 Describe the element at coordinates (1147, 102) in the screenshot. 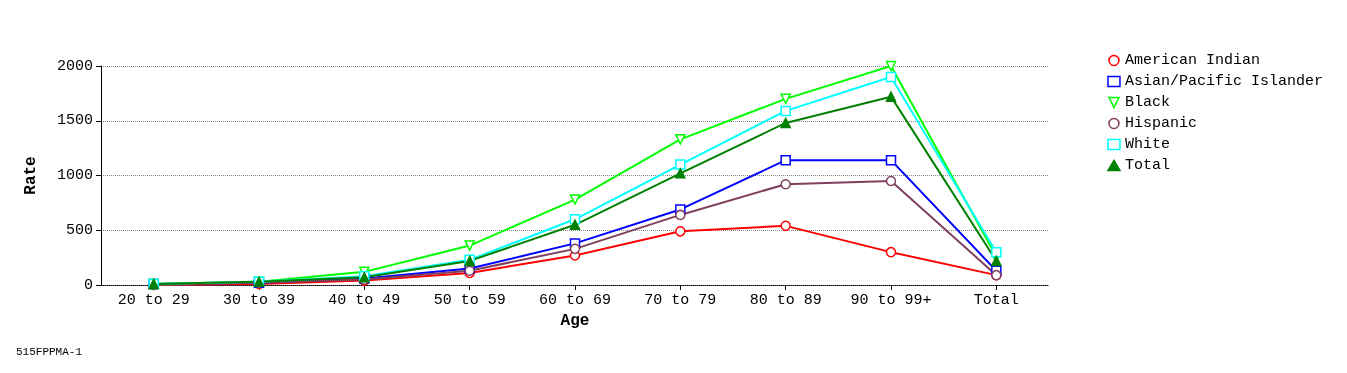

I see `legend-label: Black` at that location.